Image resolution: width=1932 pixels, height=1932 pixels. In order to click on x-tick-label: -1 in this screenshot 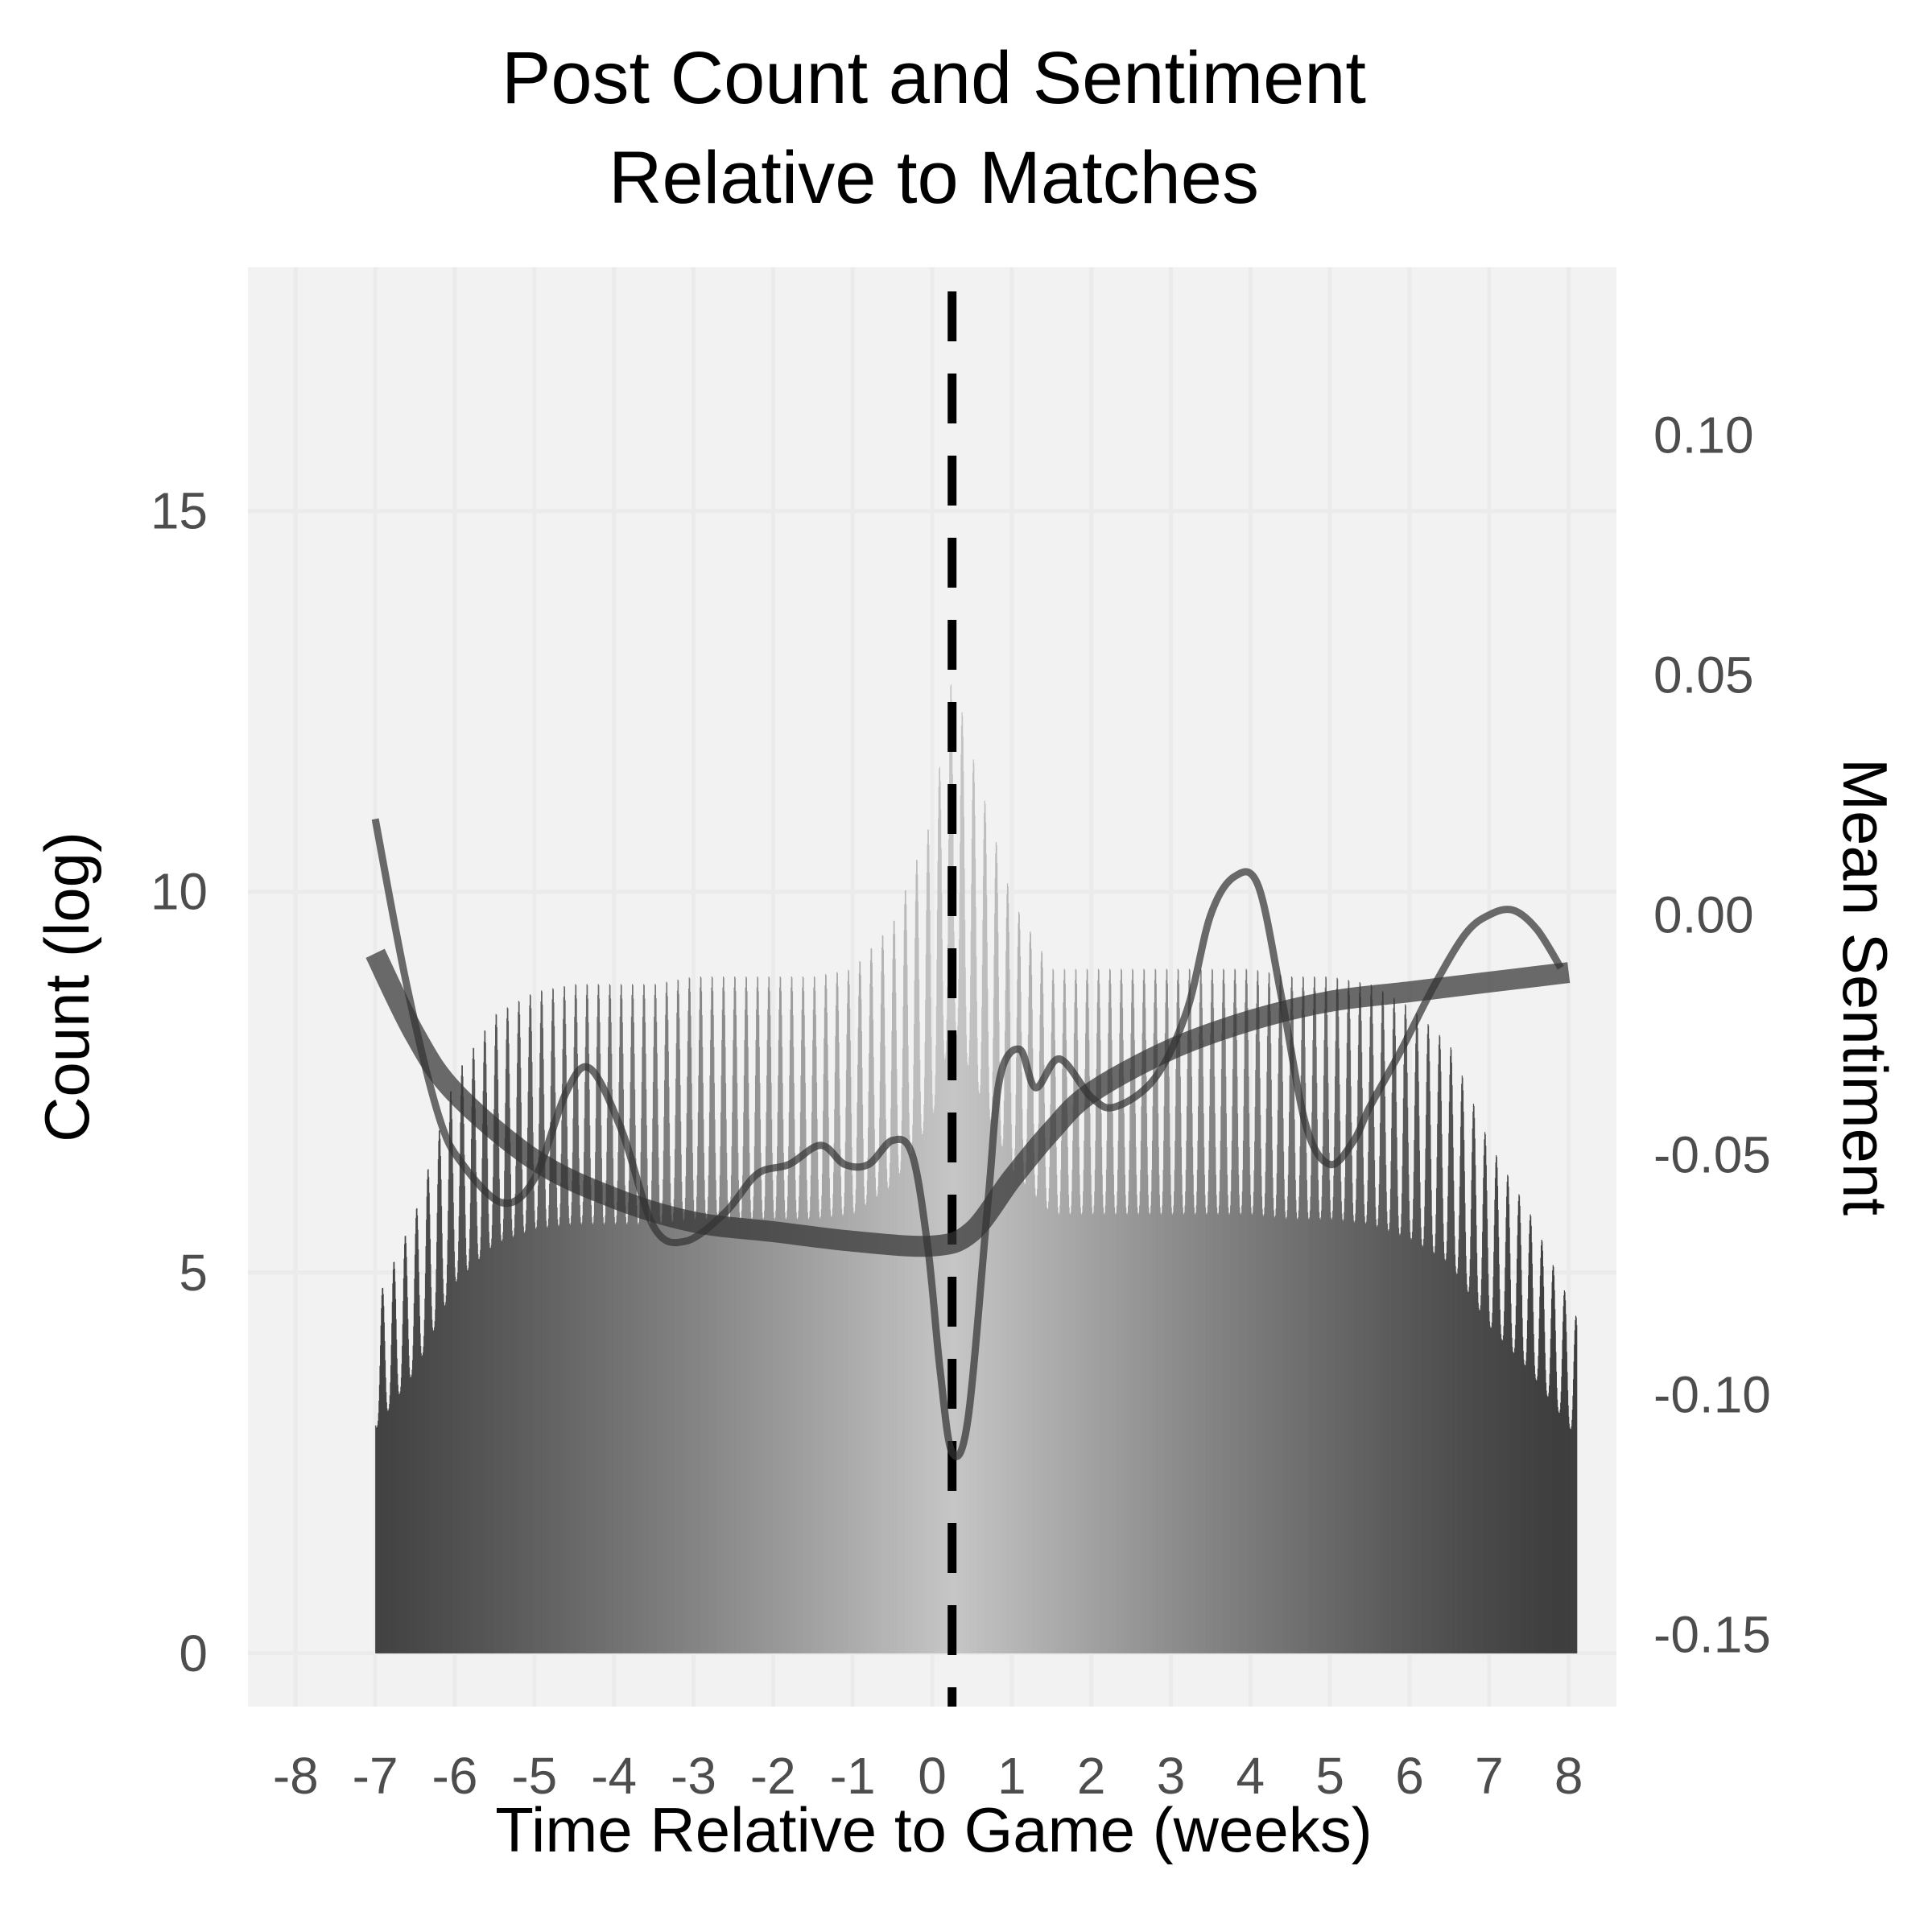, I will do `click(853, 1776)`.